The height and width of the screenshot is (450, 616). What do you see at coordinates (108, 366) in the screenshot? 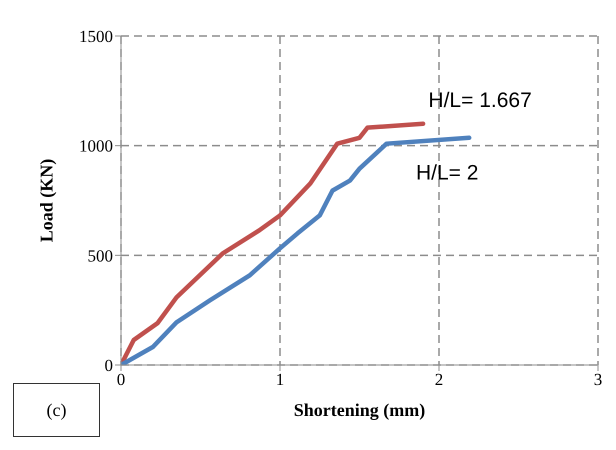
I see `y-tick-label: 0` at bounding box center [108, 366].